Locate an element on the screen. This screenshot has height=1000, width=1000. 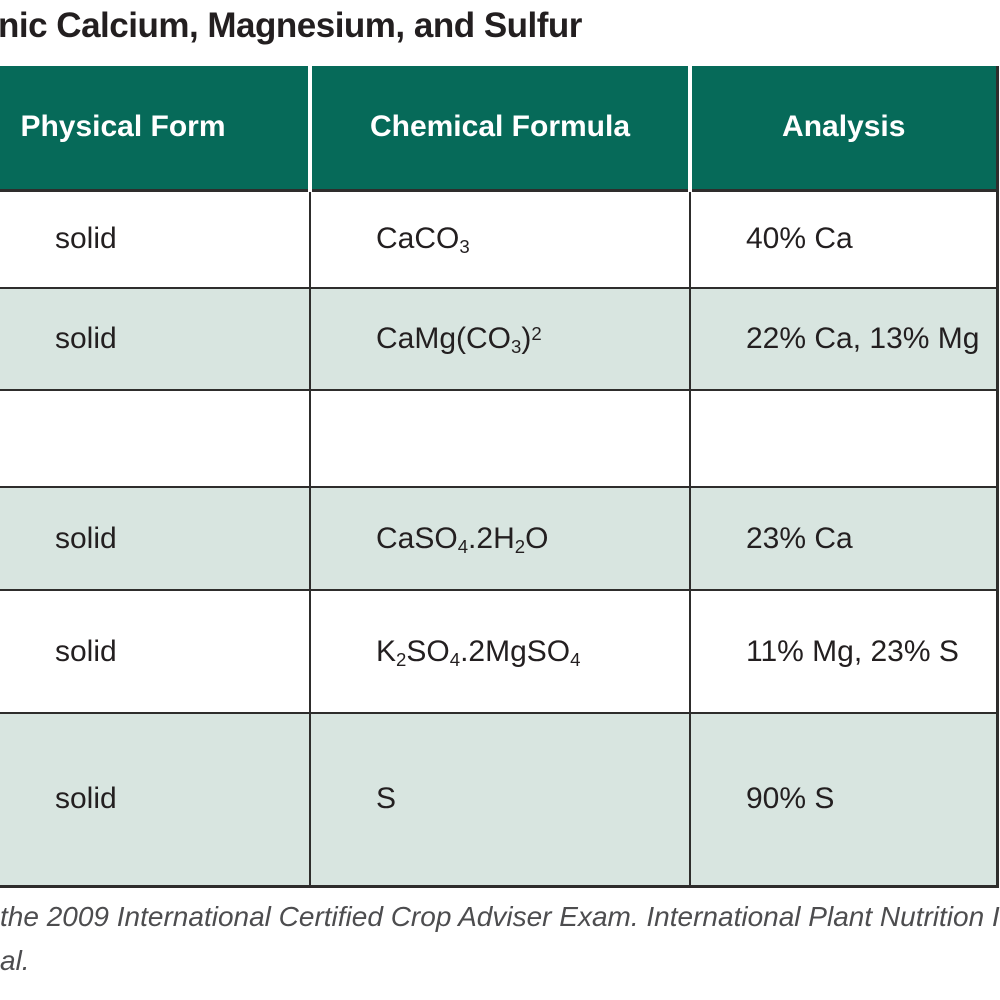
table-row: solid K2SO4.2MgSO4 11% Mg, 23% S is located at coordinates (499, 652).